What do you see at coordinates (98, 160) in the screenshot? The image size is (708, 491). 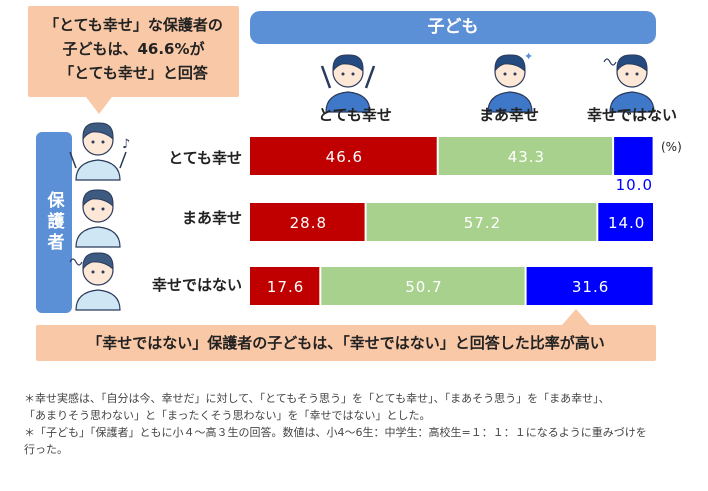 I see `raised-hands-icon` at bounding box center [98, 160].